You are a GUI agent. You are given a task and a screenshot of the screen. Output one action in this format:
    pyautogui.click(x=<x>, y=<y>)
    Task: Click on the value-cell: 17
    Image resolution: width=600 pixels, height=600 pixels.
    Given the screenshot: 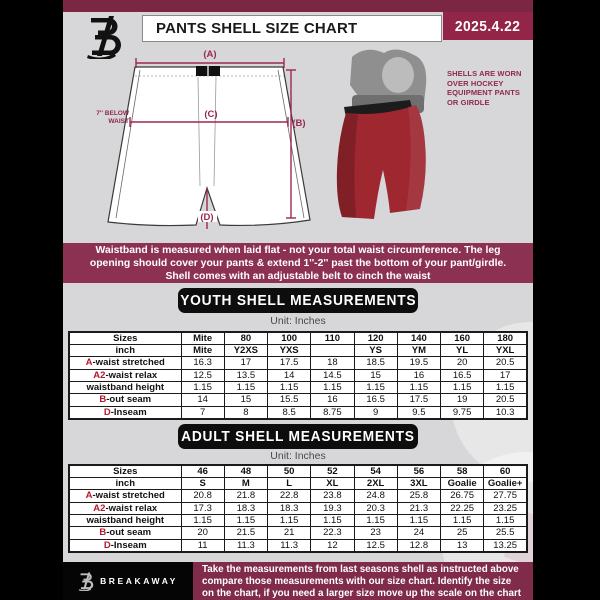 What is the action you would take?
    pyautogui.click(x=505, y=375)
    